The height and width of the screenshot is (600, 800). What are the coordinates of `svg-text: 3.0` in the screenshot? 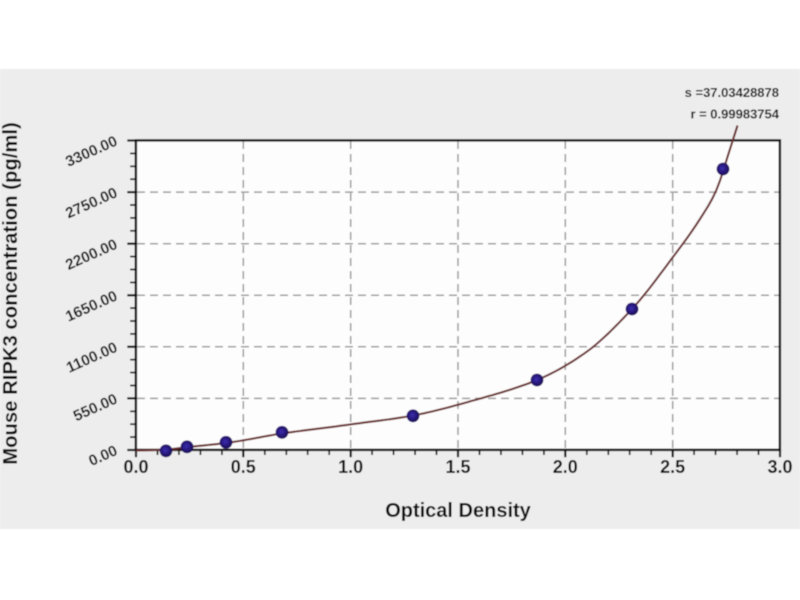 It's located at (779, 467).